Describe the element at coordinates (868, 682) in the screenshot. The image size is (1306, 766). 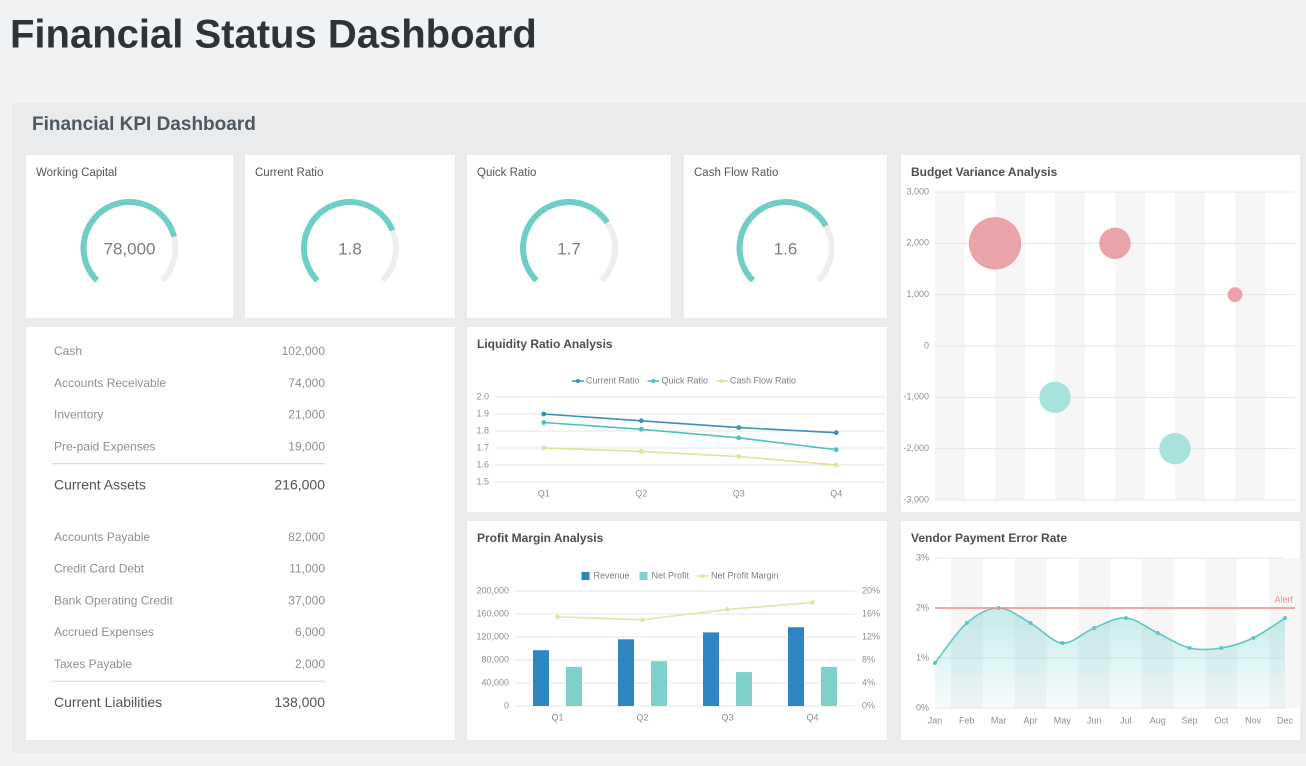
I see `y2-tick-label: 4%` at that location.